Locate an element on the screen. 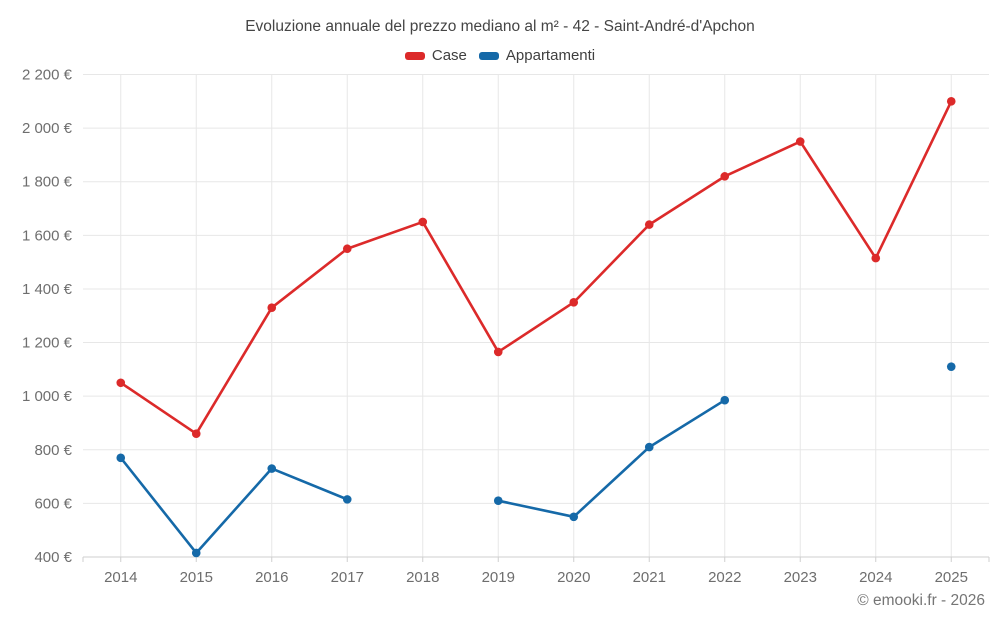  x-tick-label: 2018 is located at coordinates (422, 577).